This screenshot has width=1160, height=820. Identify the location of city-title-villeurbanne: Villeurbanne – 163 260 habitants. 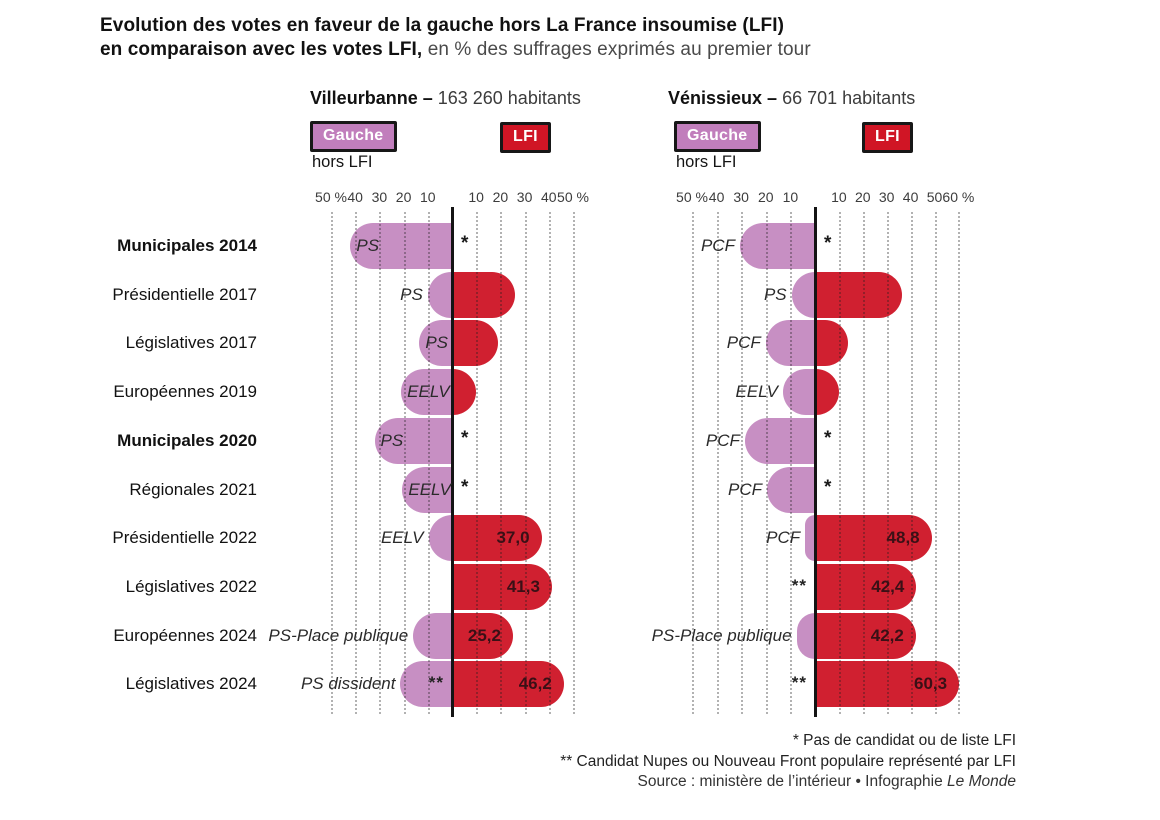
(445, 98).